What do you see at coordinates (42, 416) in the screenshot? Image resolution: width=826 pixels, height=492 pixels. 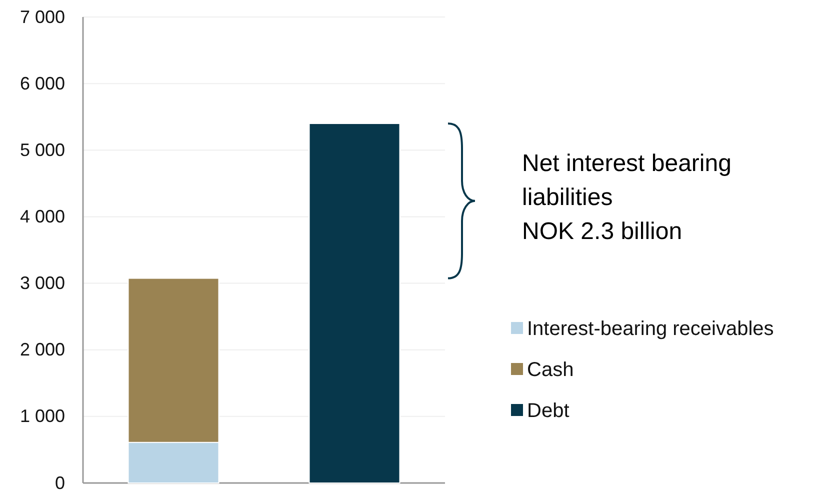 I see `y-tick-label: 1 000` at bounding box center [42, 416].